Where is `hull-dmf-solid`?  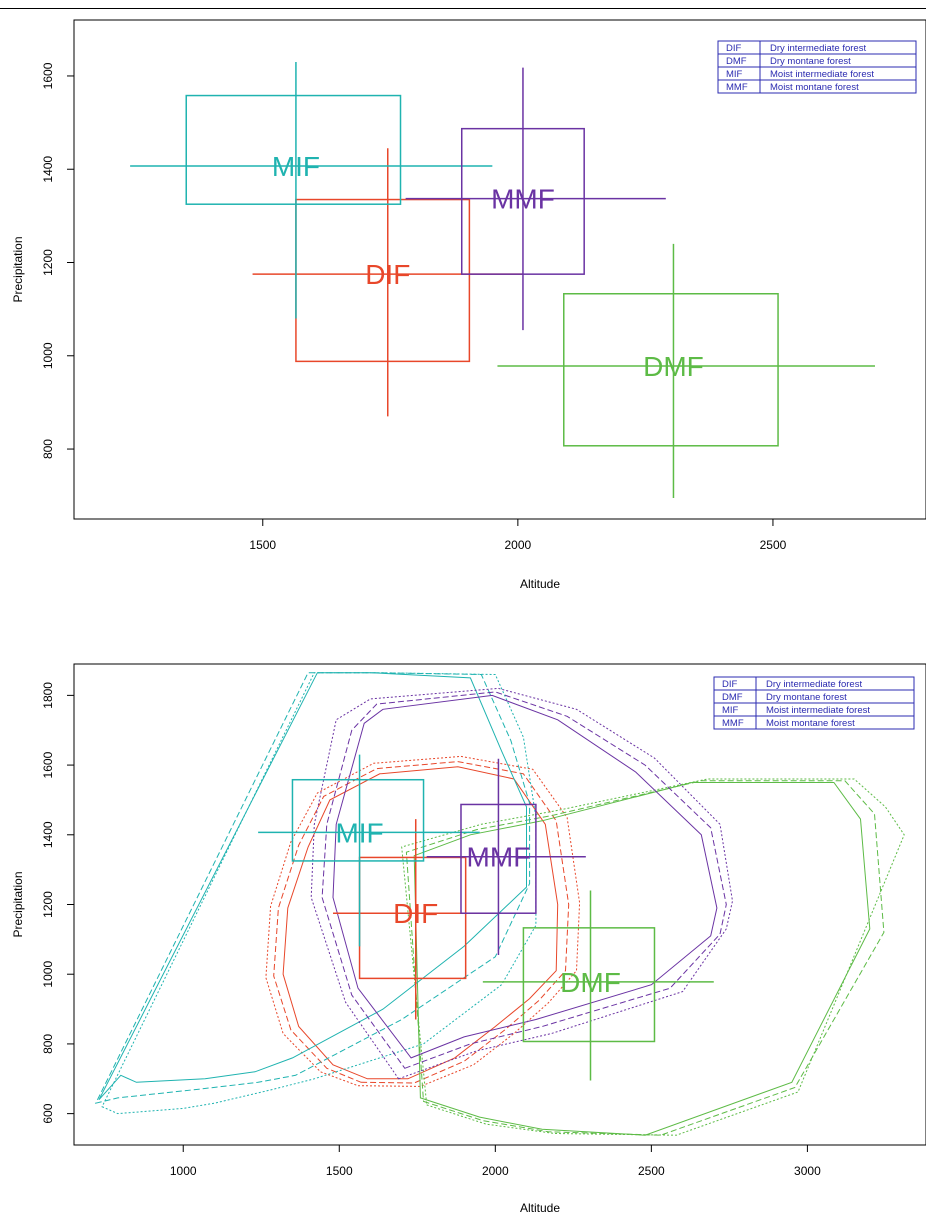
hull-dmf-solid is located at coordinates (642, 959).